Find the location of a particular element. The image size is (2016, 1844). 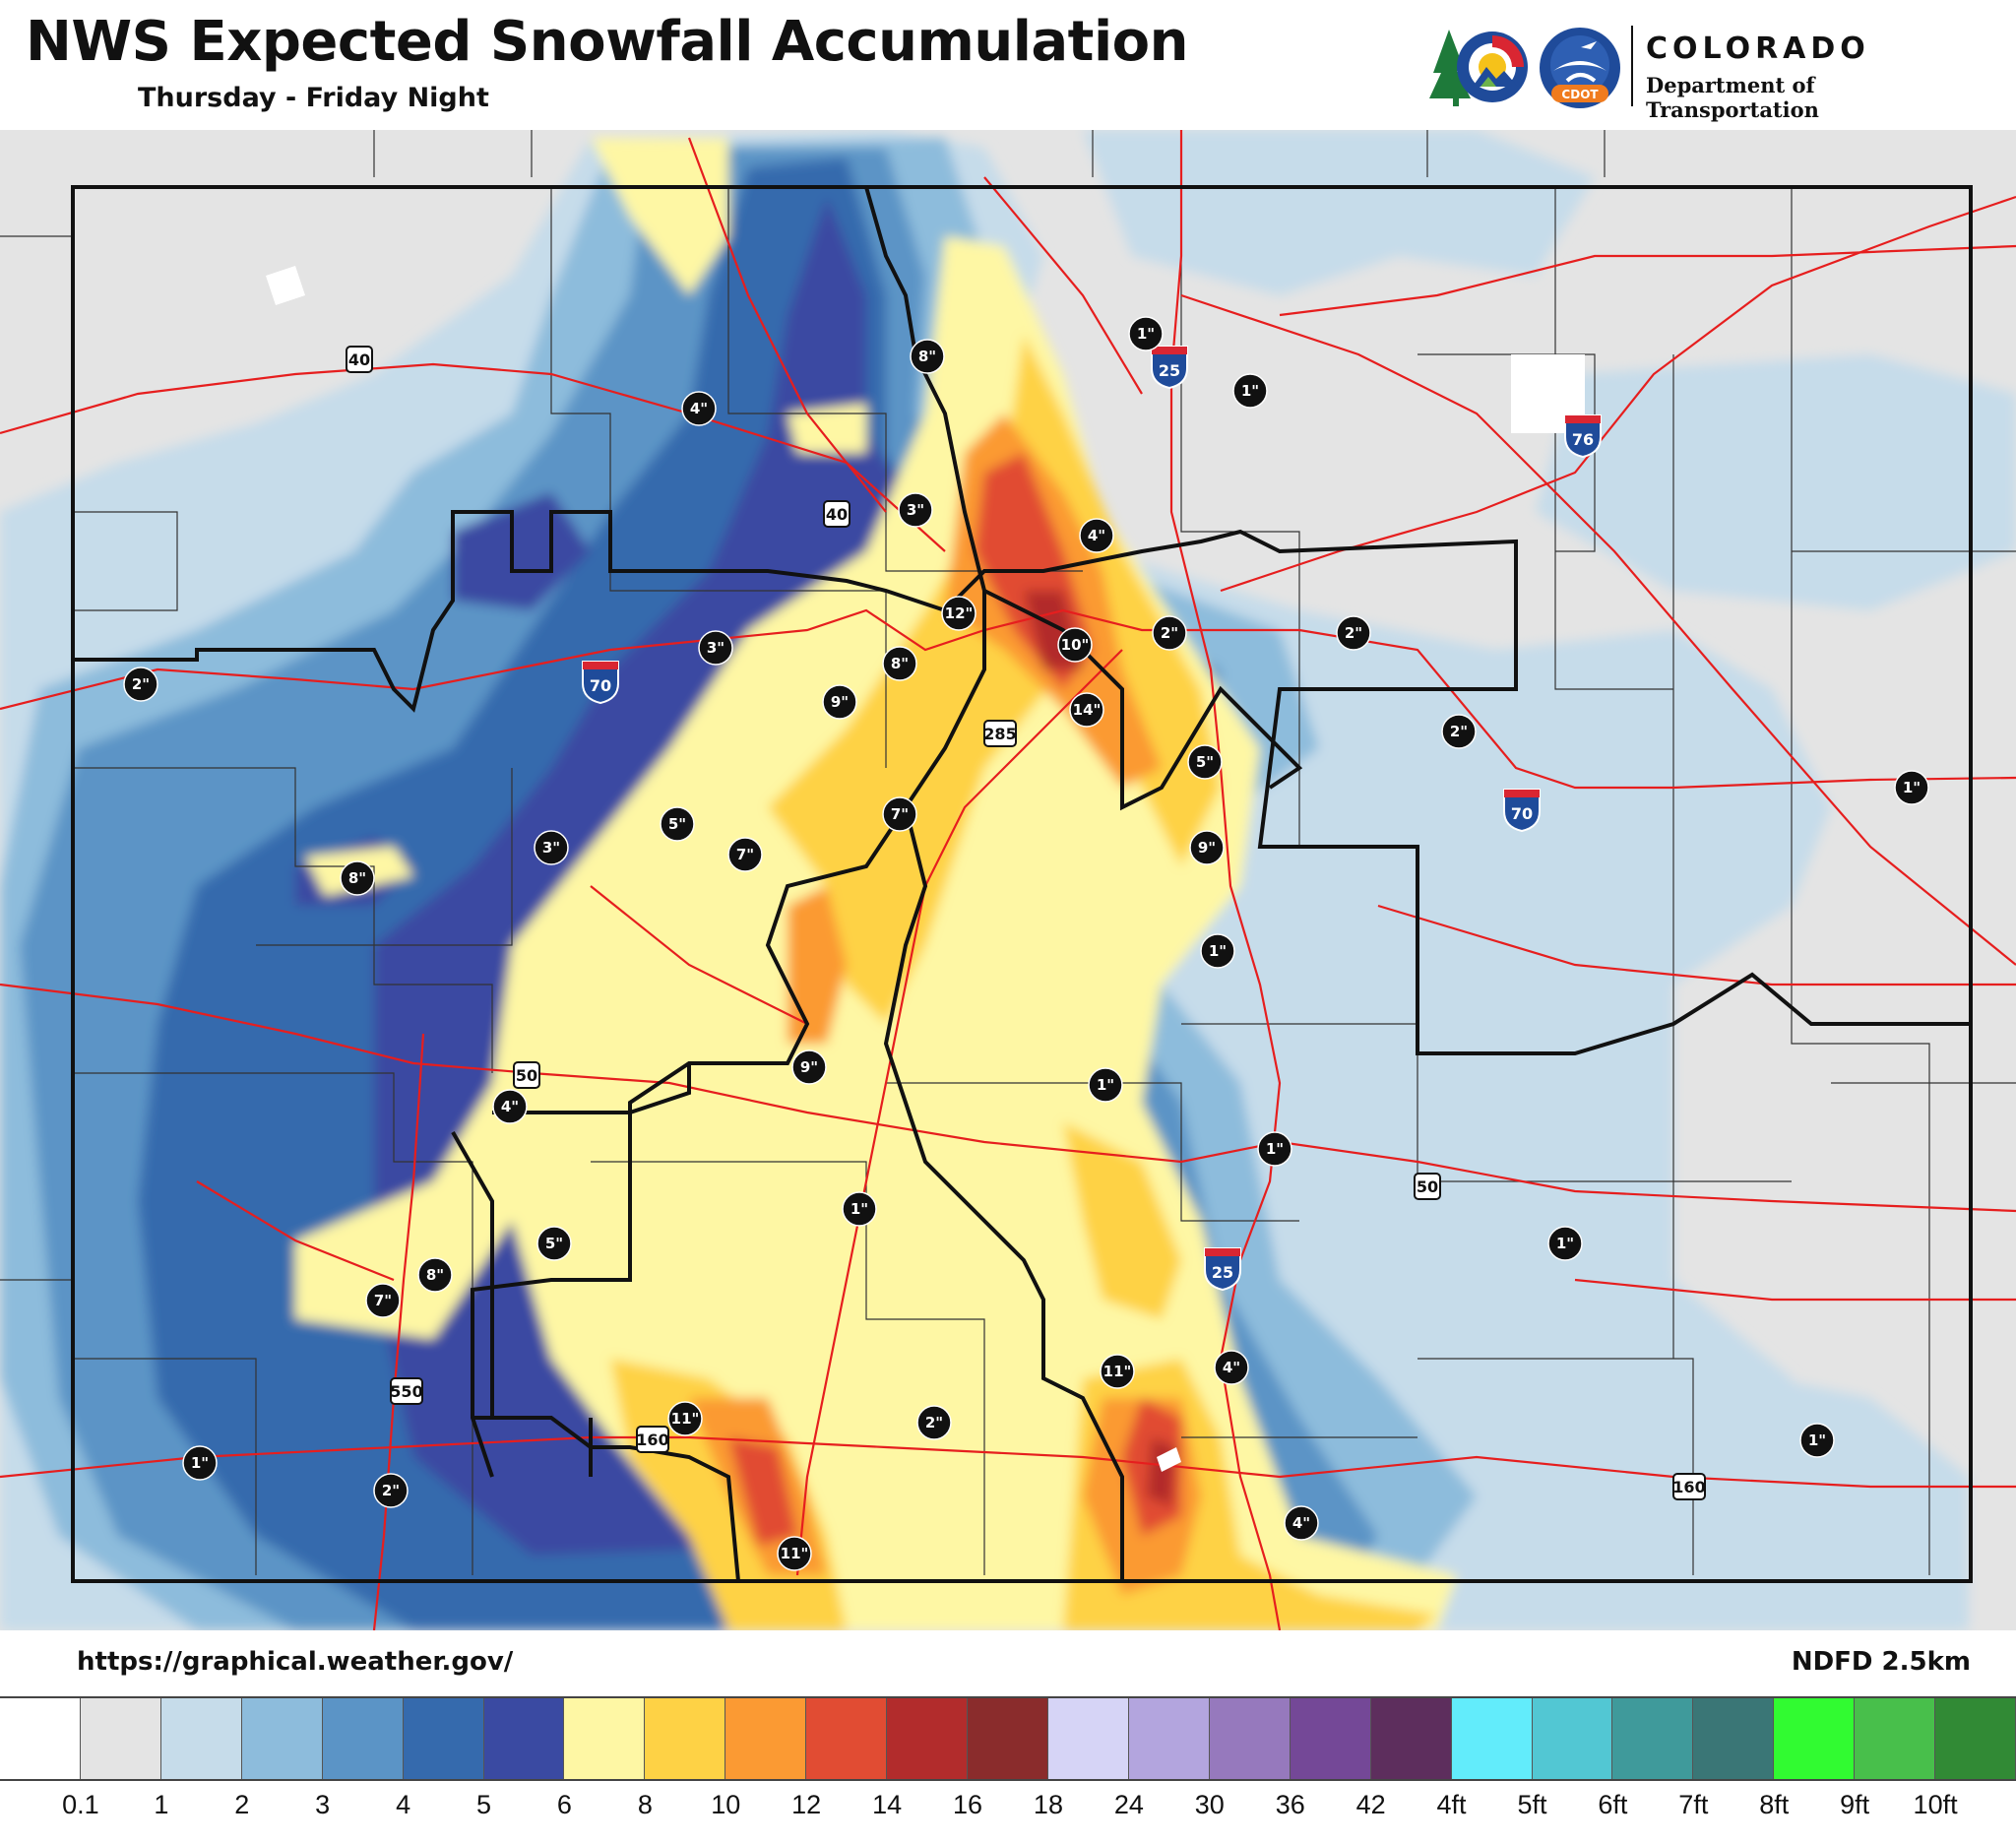

us285-route is located at coordinates (959, 1112).